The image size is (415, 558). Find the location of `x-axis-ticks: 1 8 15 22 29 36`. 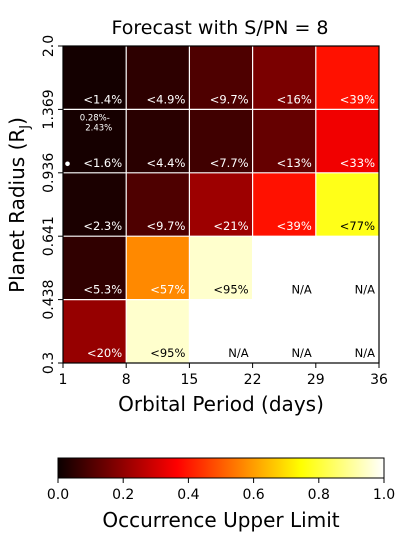

x-axis-ticks: 1 8 15 22 29 36 is located at coordinates (223, 375).